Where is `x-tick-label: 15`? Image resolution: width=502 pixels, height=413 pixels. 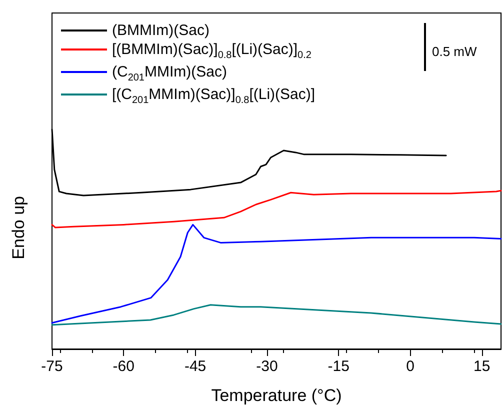 x-tick-label: 15 is located at coordinates (482, 366).